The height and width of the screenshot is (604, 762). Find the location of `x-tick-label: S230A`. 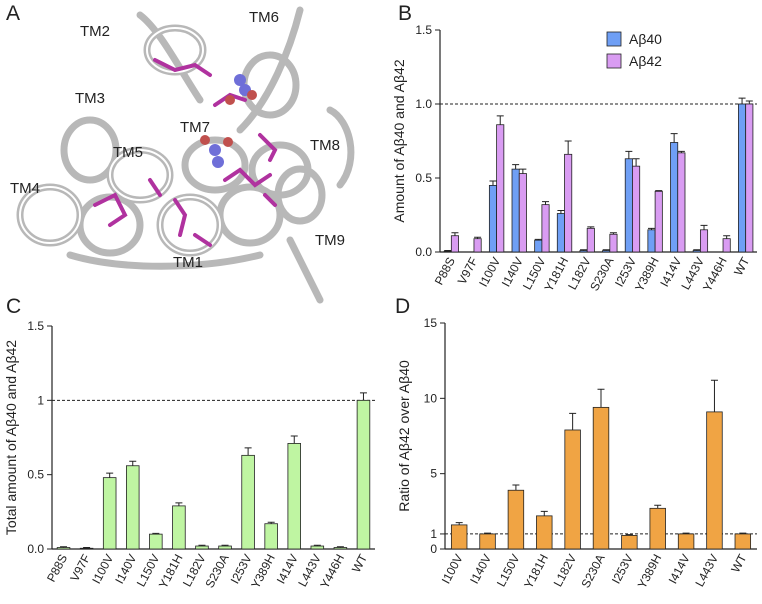

x-tick-label: S230A is located at coordinates (592, 571).